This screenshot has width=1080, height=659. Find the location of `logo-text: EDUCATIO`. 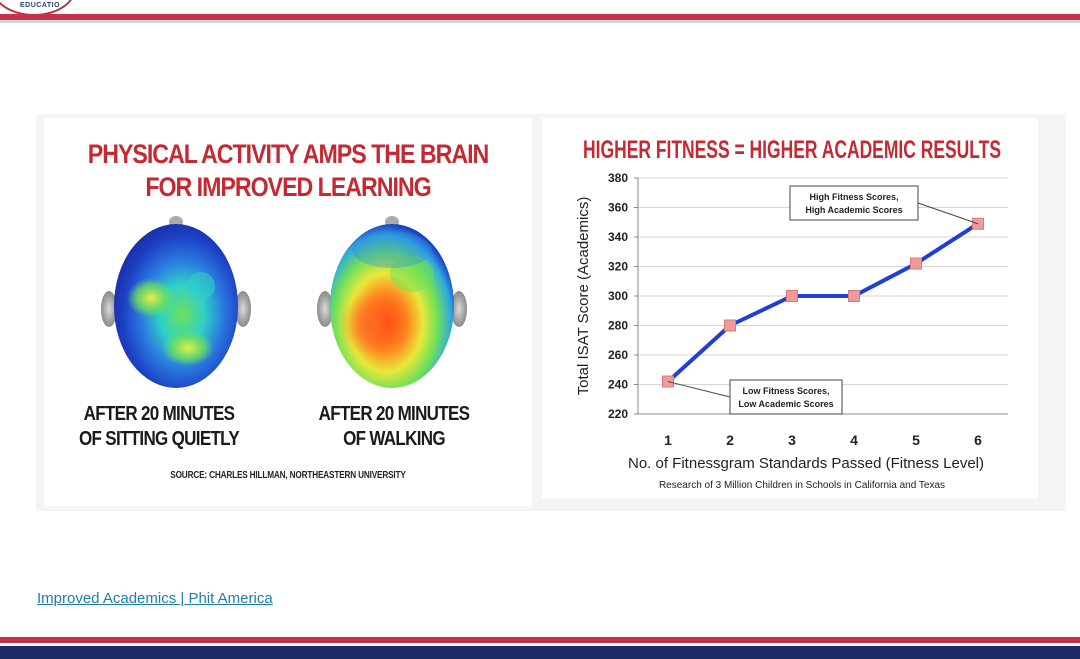

logo-text: EDUCATIO is located at coordinates (40, 5).